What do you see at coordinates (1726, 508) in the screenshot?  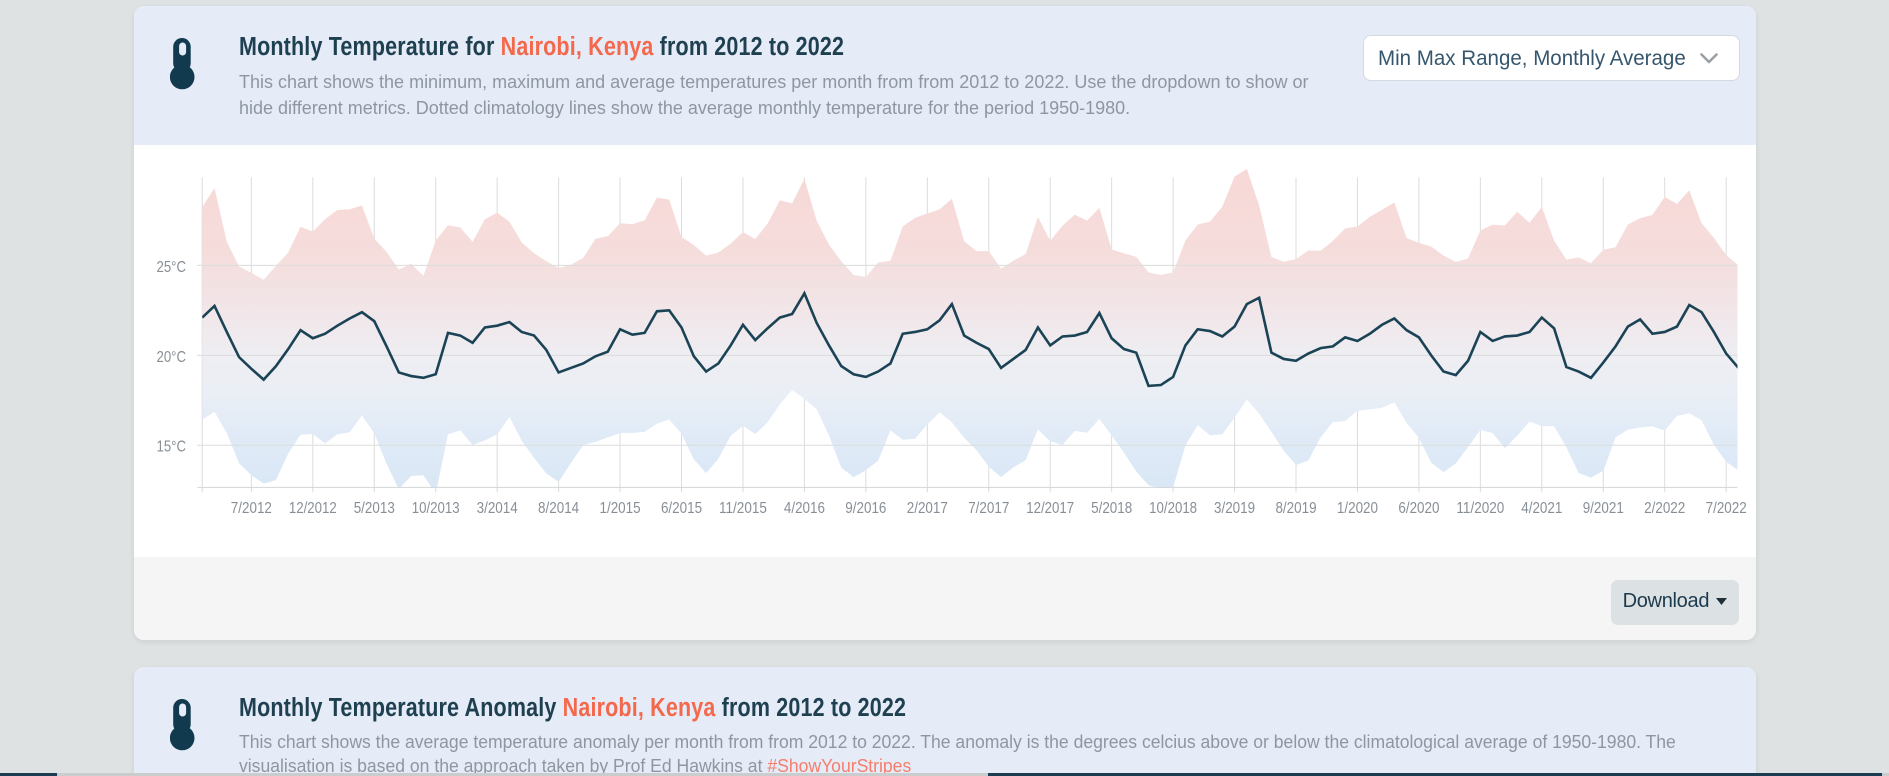 I see `svg-text: 7/2022` at bounding box center [1726, 508].